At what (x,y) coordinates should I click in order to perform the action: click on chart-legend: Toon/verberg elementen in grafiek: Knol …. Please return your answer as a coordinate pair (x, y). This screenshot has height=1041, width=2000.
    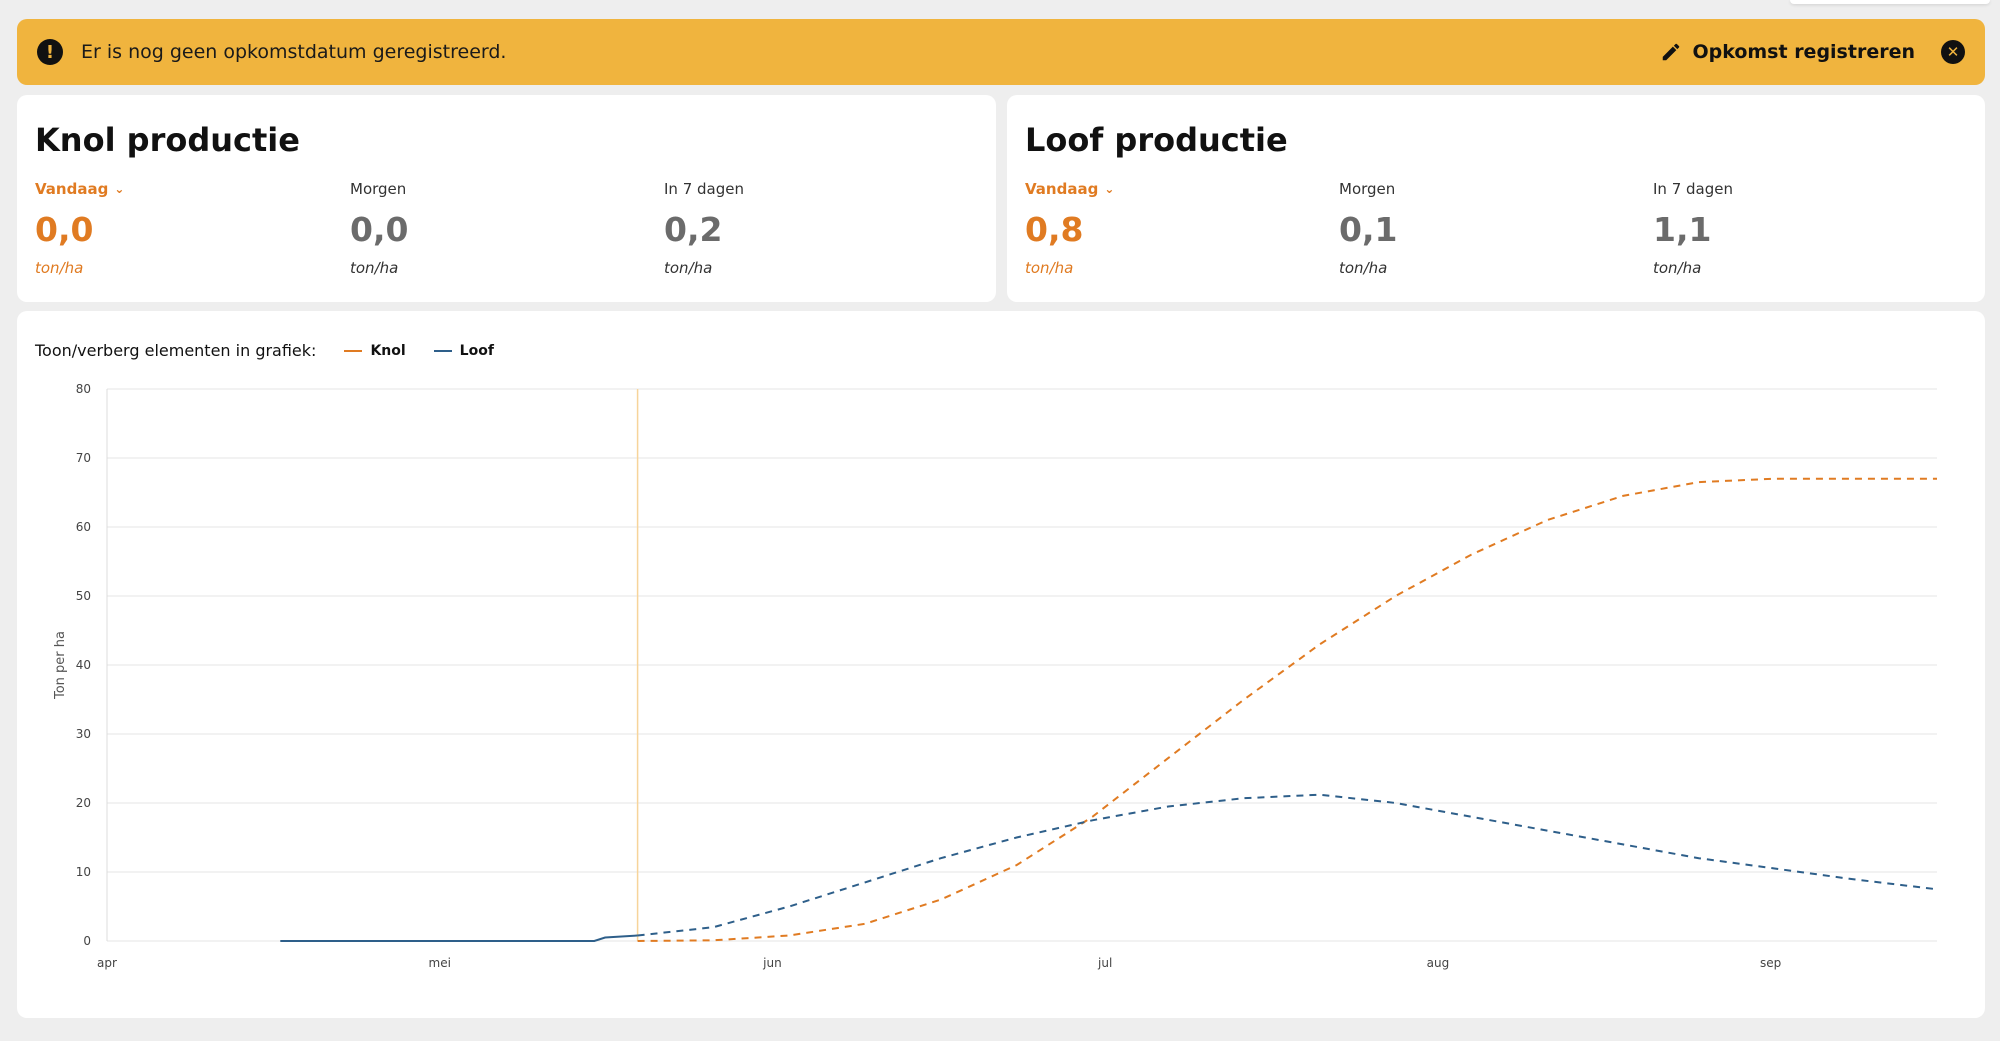
    Looking at the image, I should click on (264, 350).